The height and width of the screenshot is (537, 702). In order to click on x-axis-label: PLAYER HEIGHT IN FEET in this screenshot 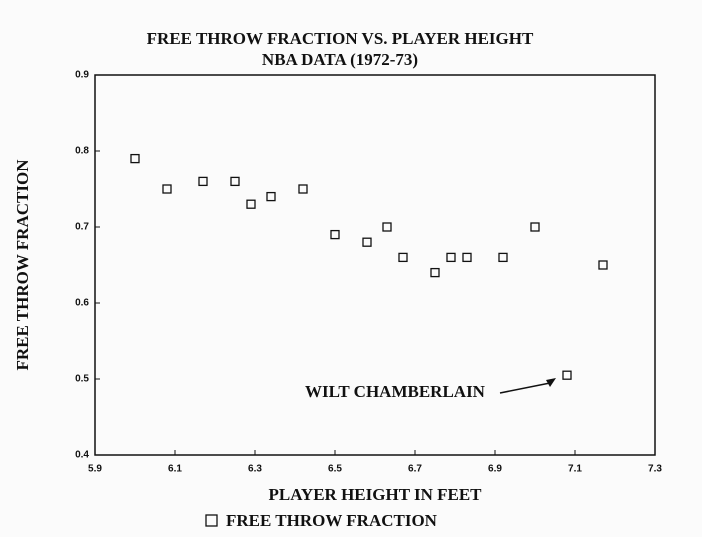, I will do `click(375, 494)`.